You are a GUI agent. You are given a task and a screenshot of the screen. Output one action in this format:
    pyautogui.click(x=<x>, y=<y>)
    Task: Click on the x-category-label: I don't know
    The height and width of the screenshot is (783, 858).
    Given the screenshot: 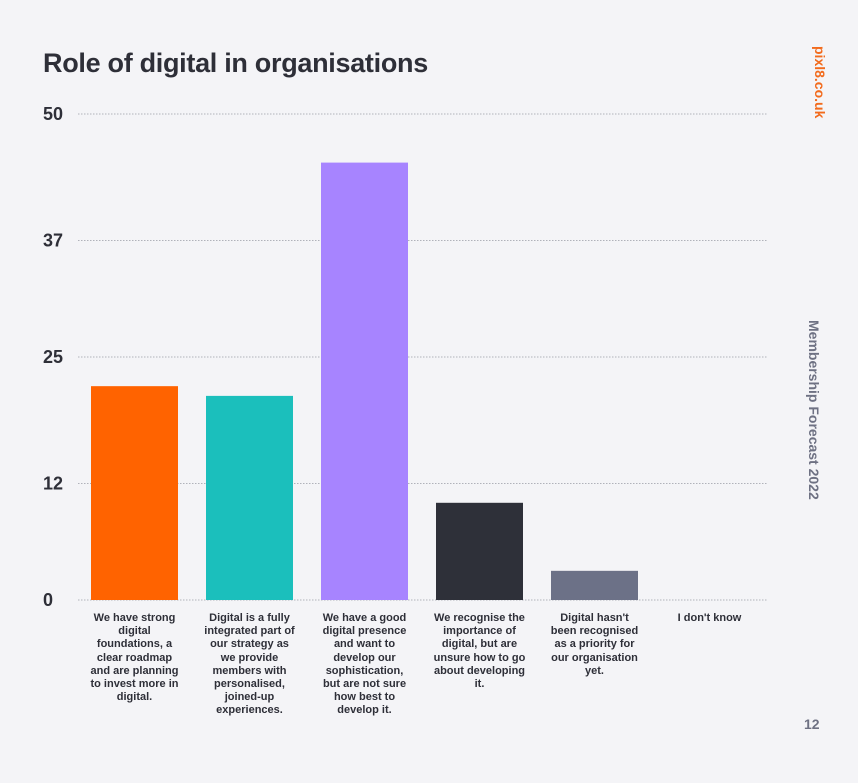 What is the action you would take?
    pyautogui.click(x=709, y=618)
    